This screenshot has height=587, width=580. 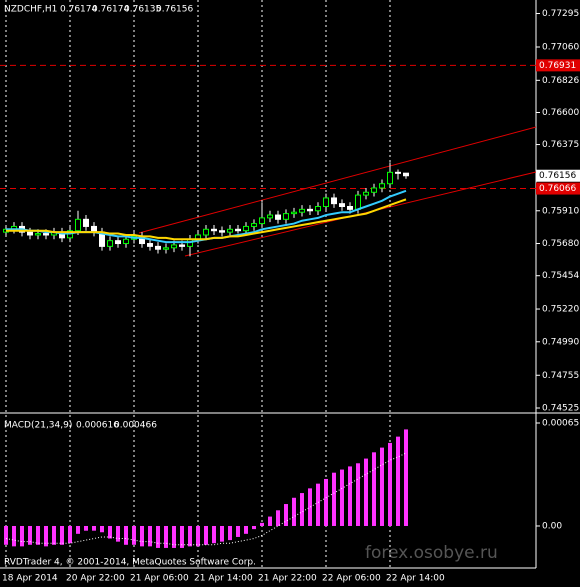 What do you see at coordinates (560, 342) in the screenshot?
I see `y-tick-label: 0.74990` at bounding box center [560, 342].